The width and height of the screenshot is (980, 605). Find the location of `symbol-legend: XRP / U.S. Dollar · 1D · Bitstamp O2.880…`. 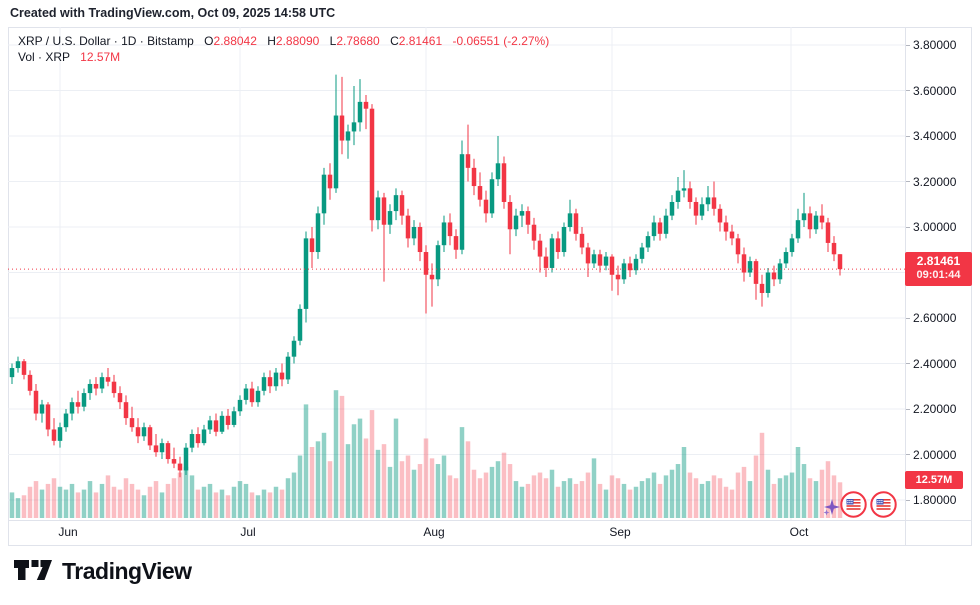

symbol-legend: XRP / U.S. Dollar · 1D · Bitstamp O2.880… is located at coordinates (283, 49).